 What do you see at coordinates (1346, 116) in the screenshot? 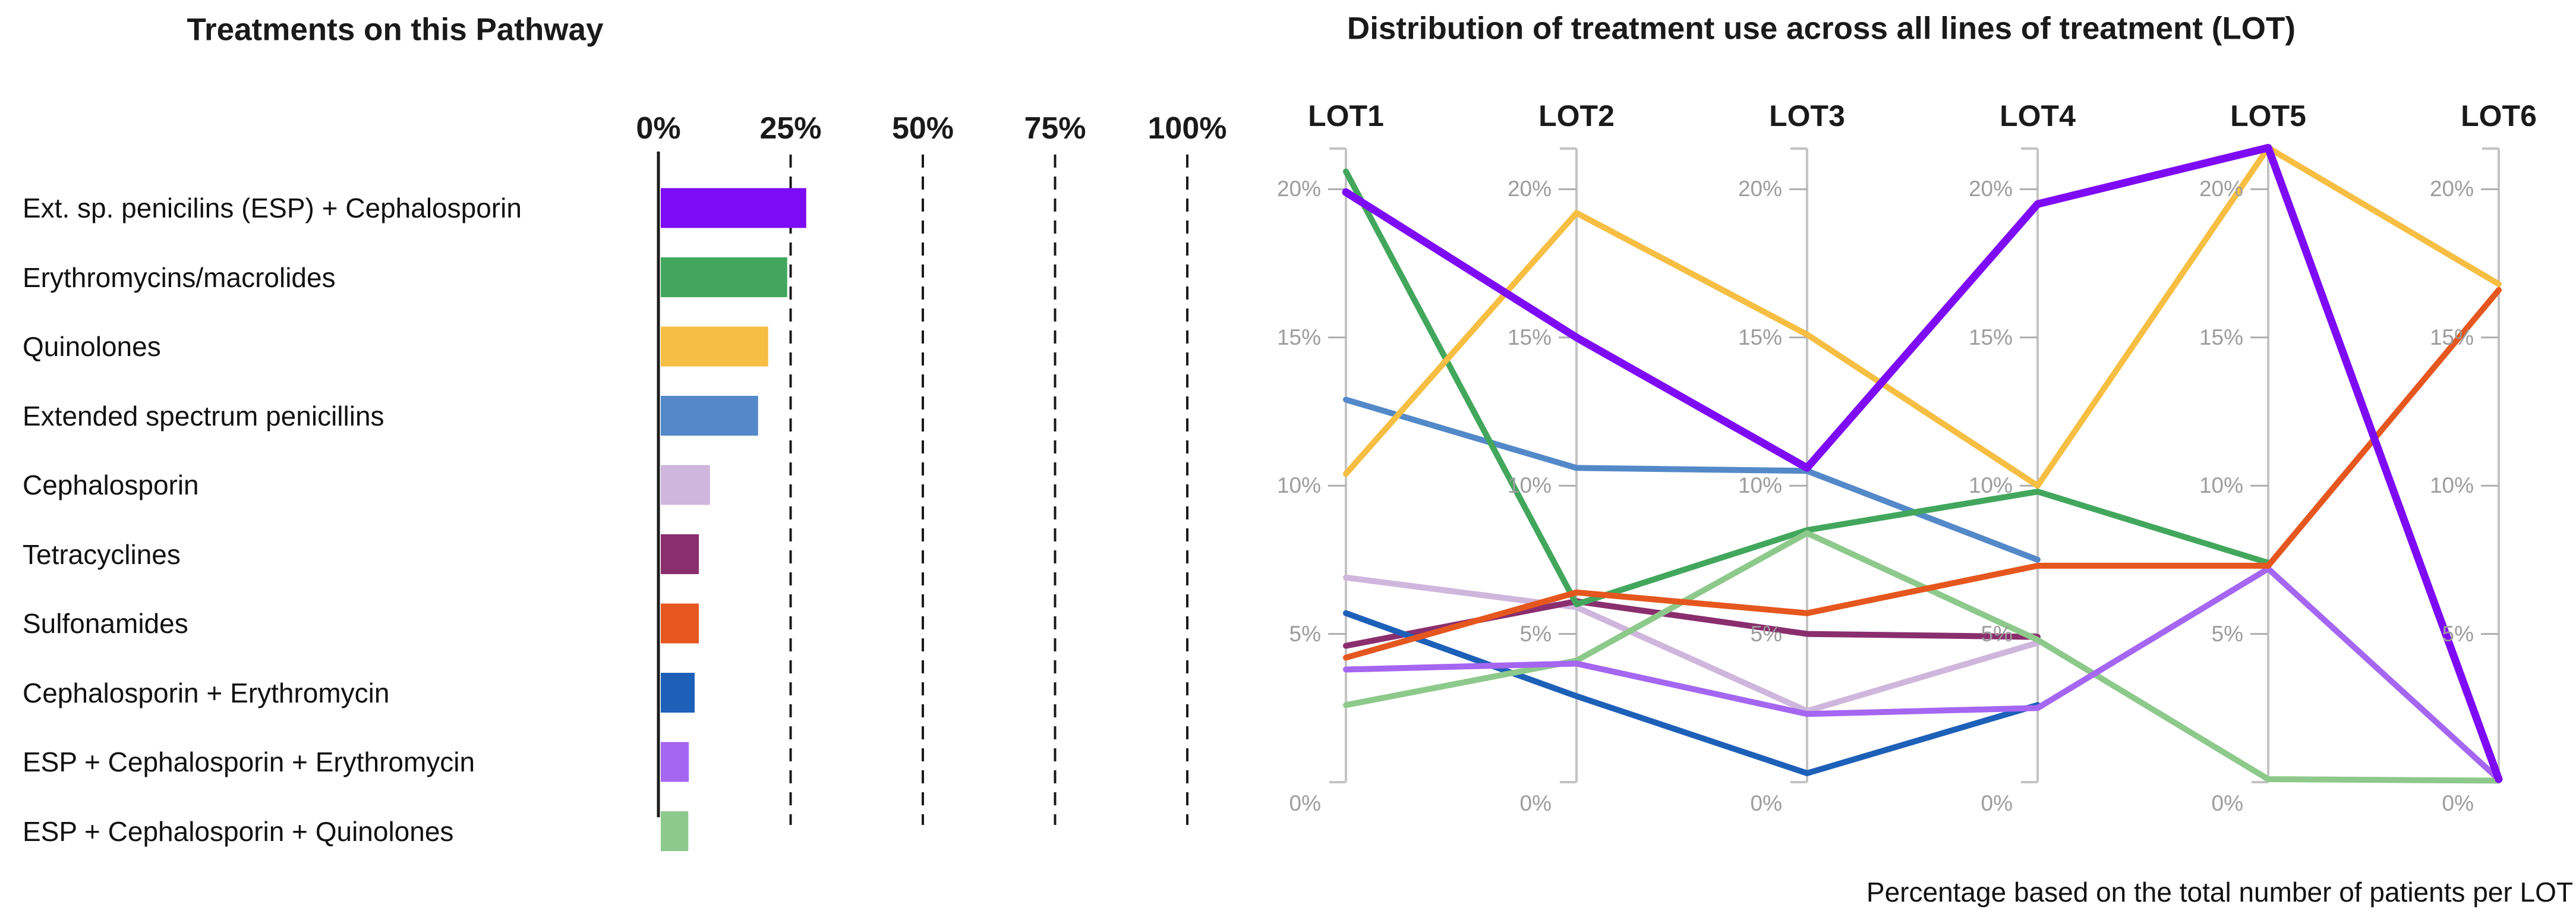
I see `lot-axis-label: LOT1` at bounding box center [1346, 116].